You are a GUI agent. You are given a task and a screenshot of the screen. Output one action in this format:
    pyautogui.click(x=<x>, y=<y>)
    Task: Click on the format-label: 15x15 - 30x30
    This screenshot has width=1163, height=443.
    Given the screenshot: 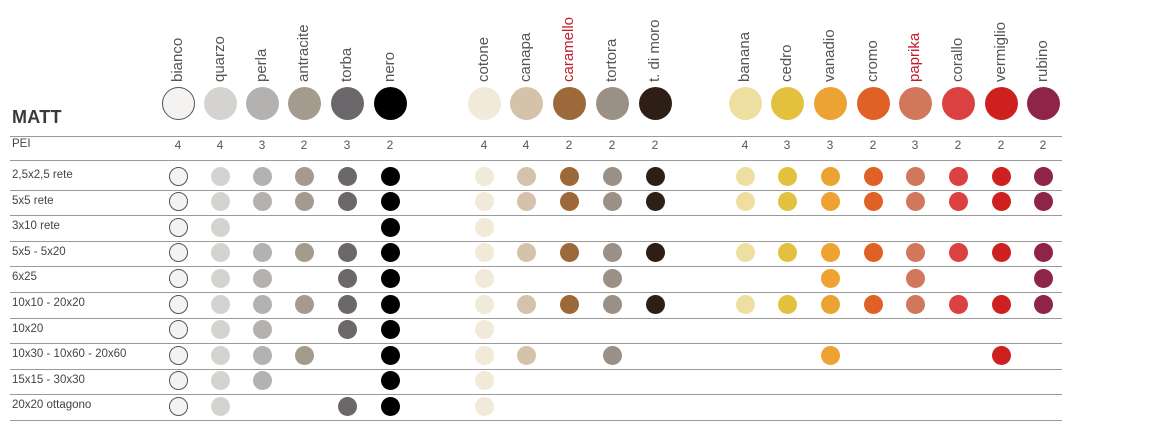 What is the action you would take?
    pyautogui.click(x=48, y=379)
    